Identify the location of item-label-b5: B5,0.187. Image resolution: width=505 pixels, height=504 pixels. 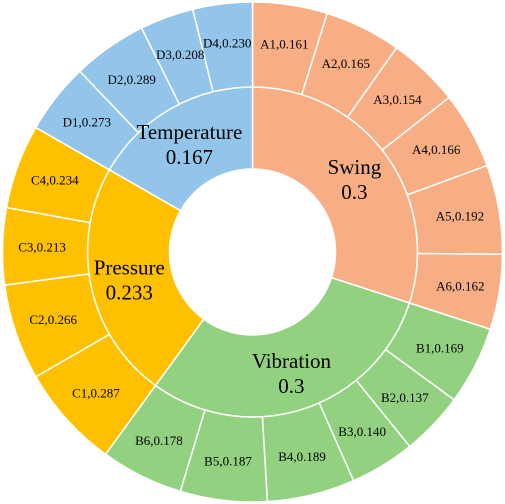
(228, 461).